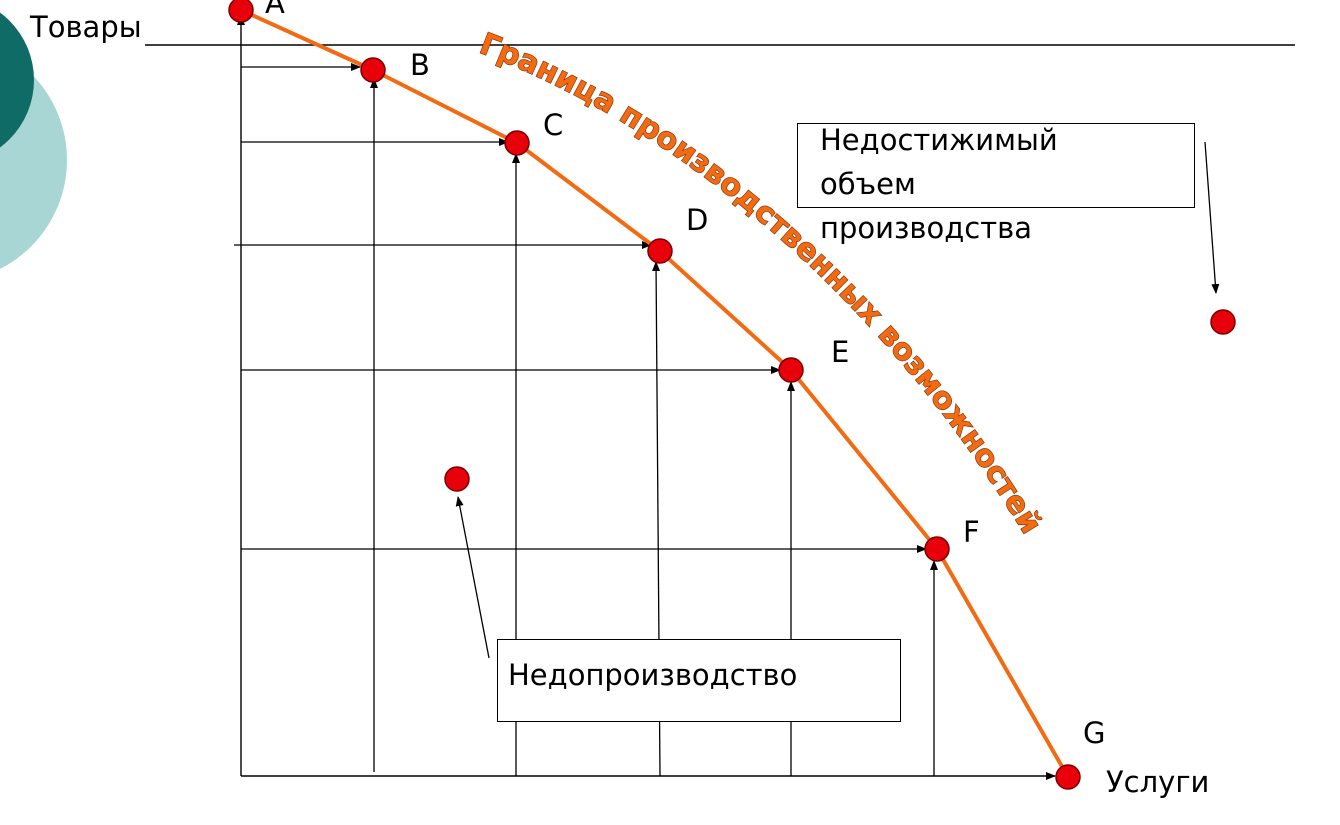 Image resolution: width=1340 pixels, height=825 pixels. What do you see at coordinates (472, 577) in the screenshot?
I see `underproduction-pointer-arrow` at bounding box center [472, 577].